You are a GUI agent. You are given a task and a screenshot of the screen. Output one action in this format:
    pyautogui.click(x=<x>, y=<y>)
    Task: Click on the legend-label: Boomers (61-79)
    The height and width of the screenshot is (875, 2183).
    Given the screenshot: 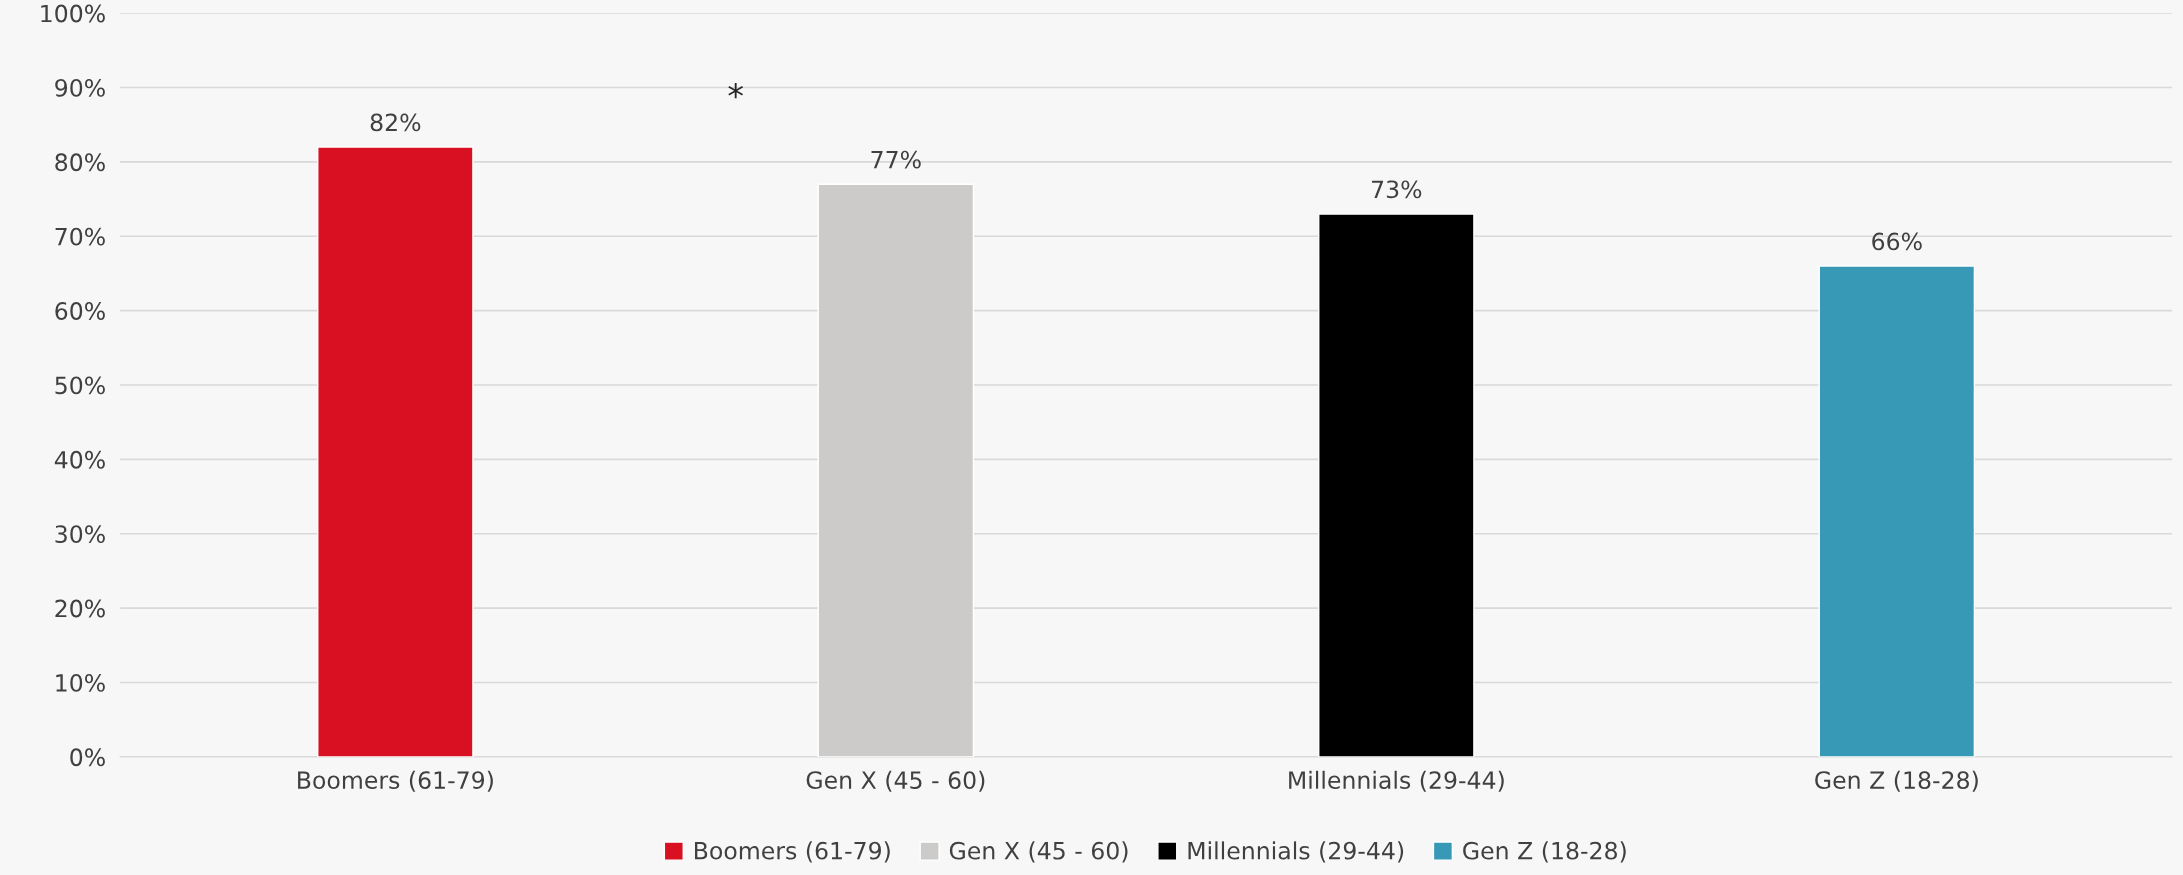 What is the action you would take?
    pyautogui.click(x=792, y=852)
    